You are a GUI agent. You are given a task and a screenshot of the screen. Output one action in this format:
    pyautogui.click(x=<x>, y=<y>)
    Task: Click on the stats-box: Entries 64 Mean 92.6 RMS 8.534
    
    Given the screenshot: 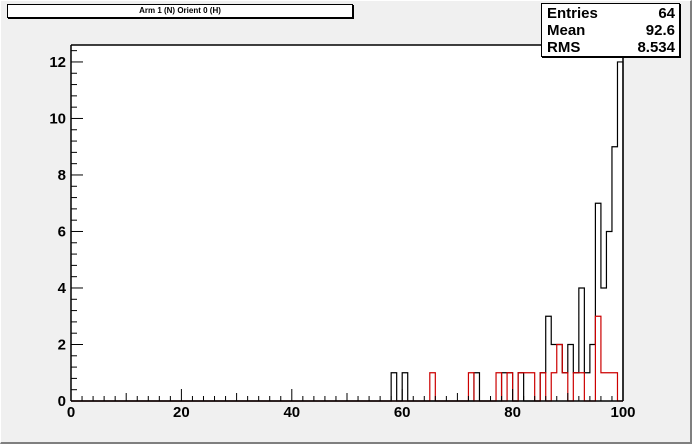 What is the action you would take?
    pyautogui.click(x=610, y=30)
    